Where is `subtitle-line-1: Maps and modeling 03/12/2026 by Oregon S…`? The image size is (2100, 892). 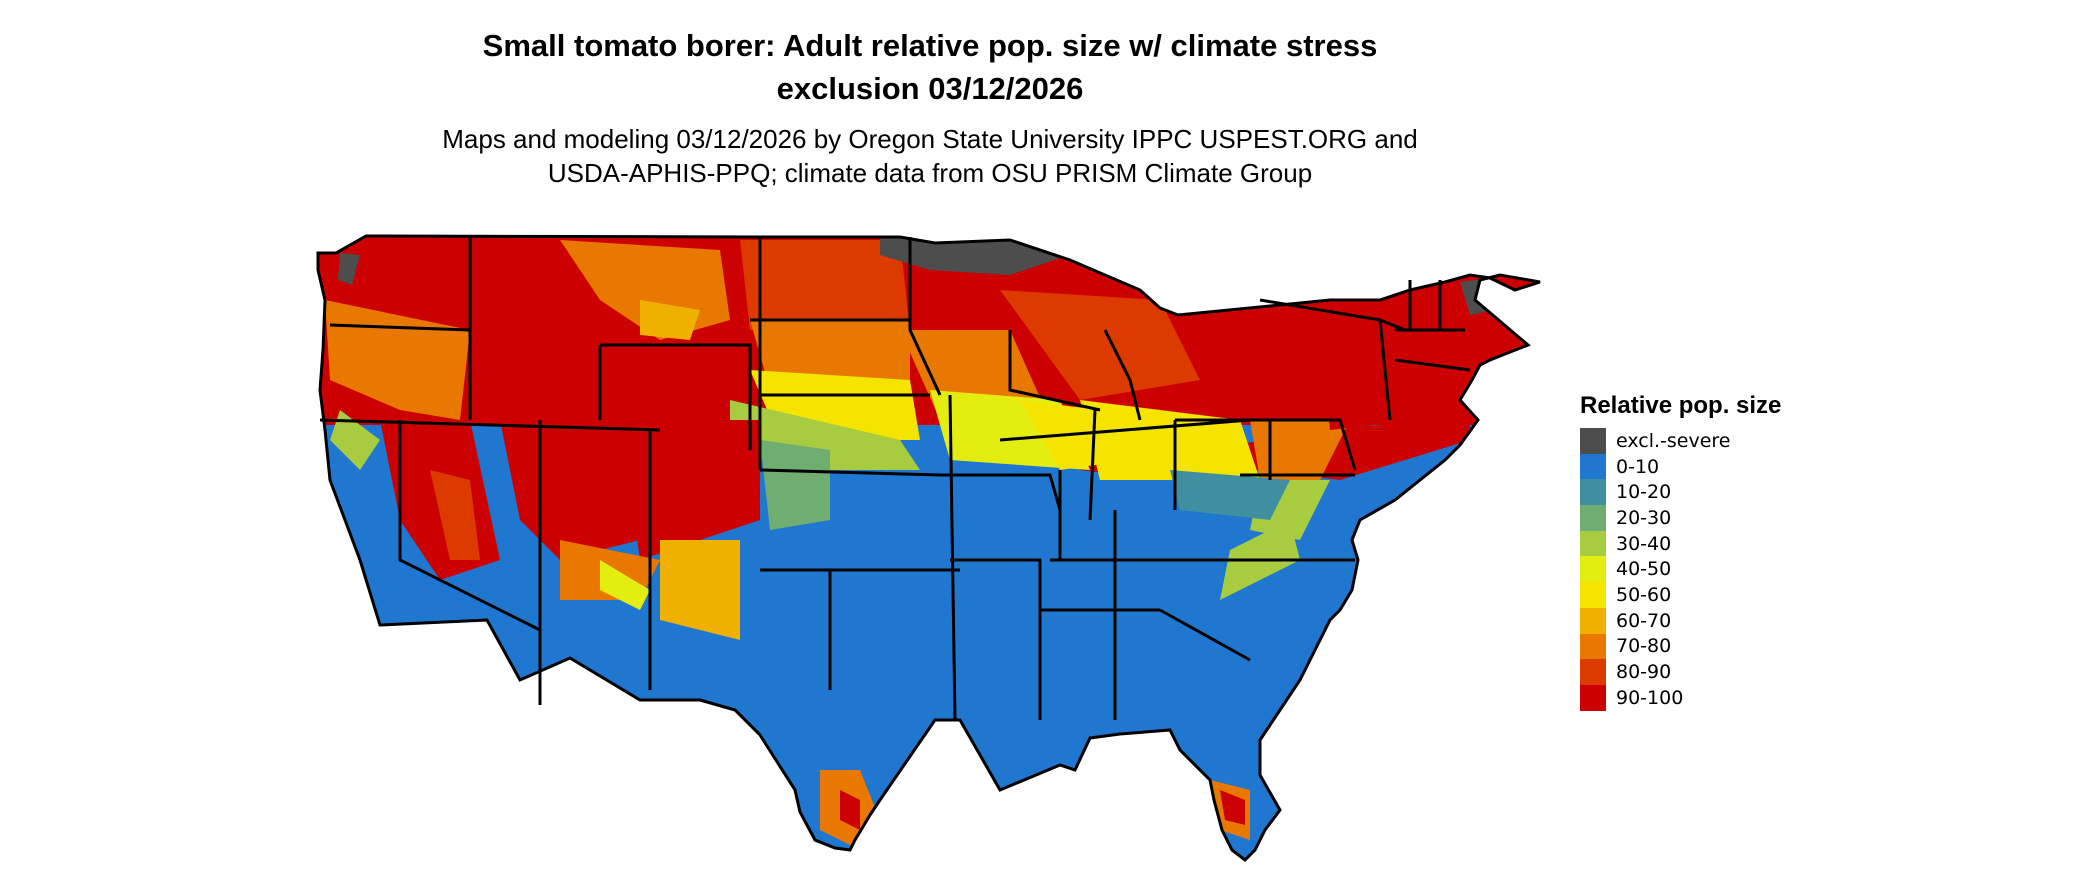
subtitle-line-1: Maps and modeling 03/12/2026 by Oregon S… is located at coordinates (930, 139).